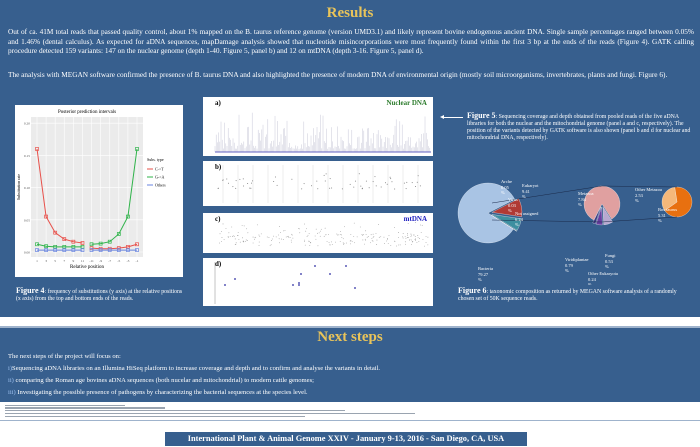 This screenshot has width=700, height=447. What do you see at coordinates (155, 159) in the screenshot?
I see `legend-title: Subs. type` at bounding box center [155, 159].